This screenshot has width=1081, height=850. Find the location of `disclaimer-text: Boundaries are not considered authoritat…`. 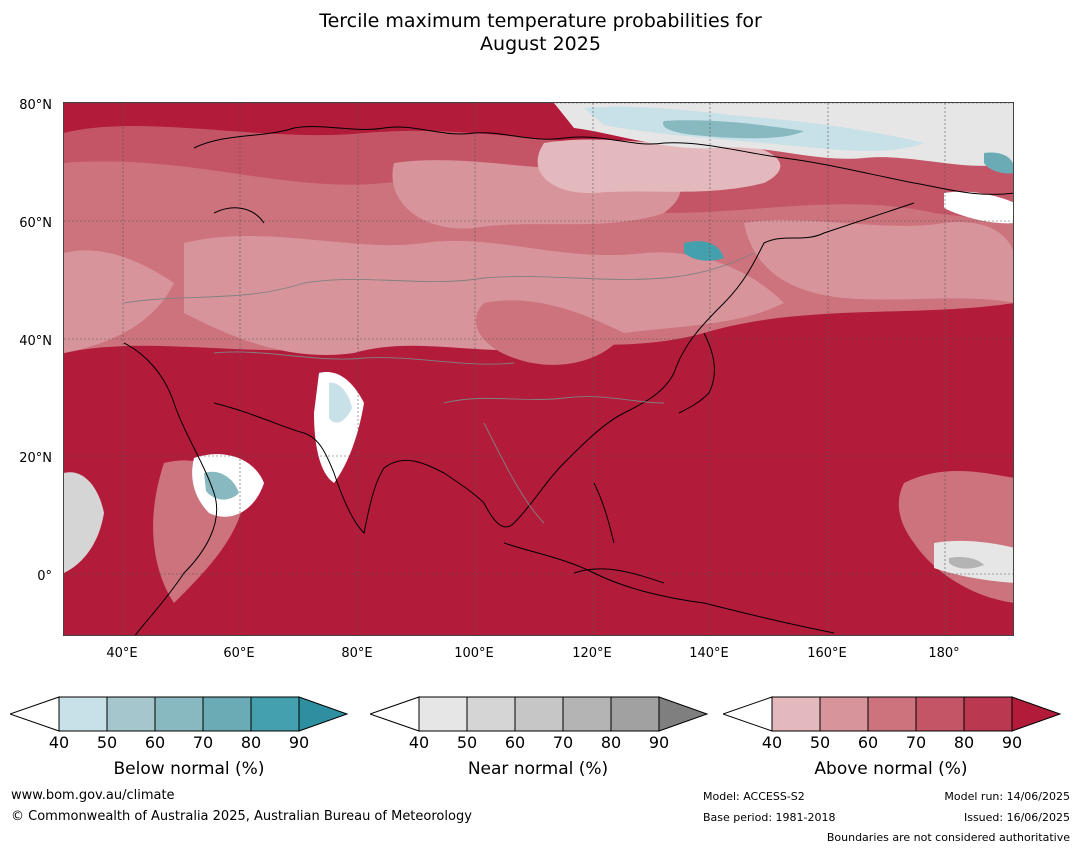

disclaimer-text: Boundaries are not considered authoritat… is located at coordinates (948, 837).